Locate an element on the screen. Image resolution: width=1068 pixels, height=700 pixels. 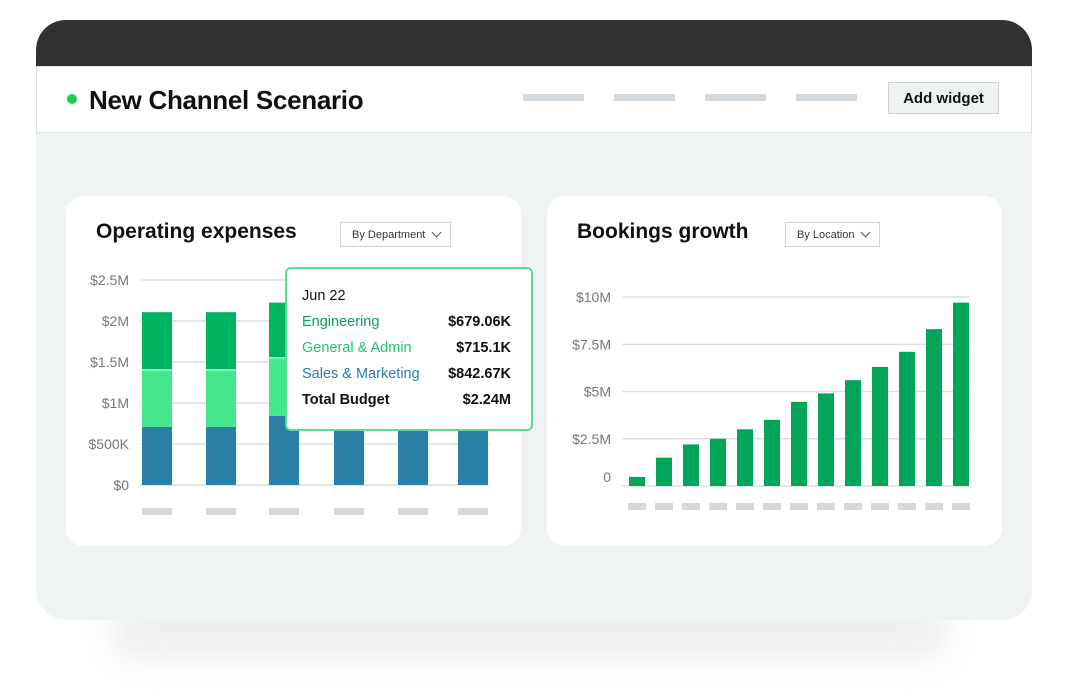
tooltip-label: General & Admin is located at coordinates (357, 348).